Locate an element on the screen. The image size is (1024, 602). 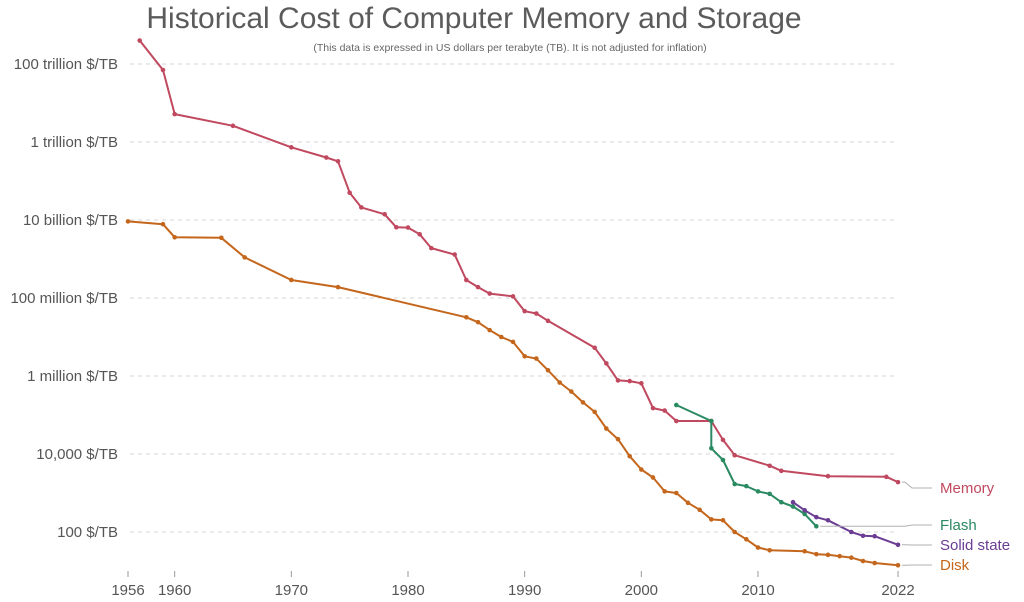
legend-label-disk: Disk is located at coordinates (955, 565).